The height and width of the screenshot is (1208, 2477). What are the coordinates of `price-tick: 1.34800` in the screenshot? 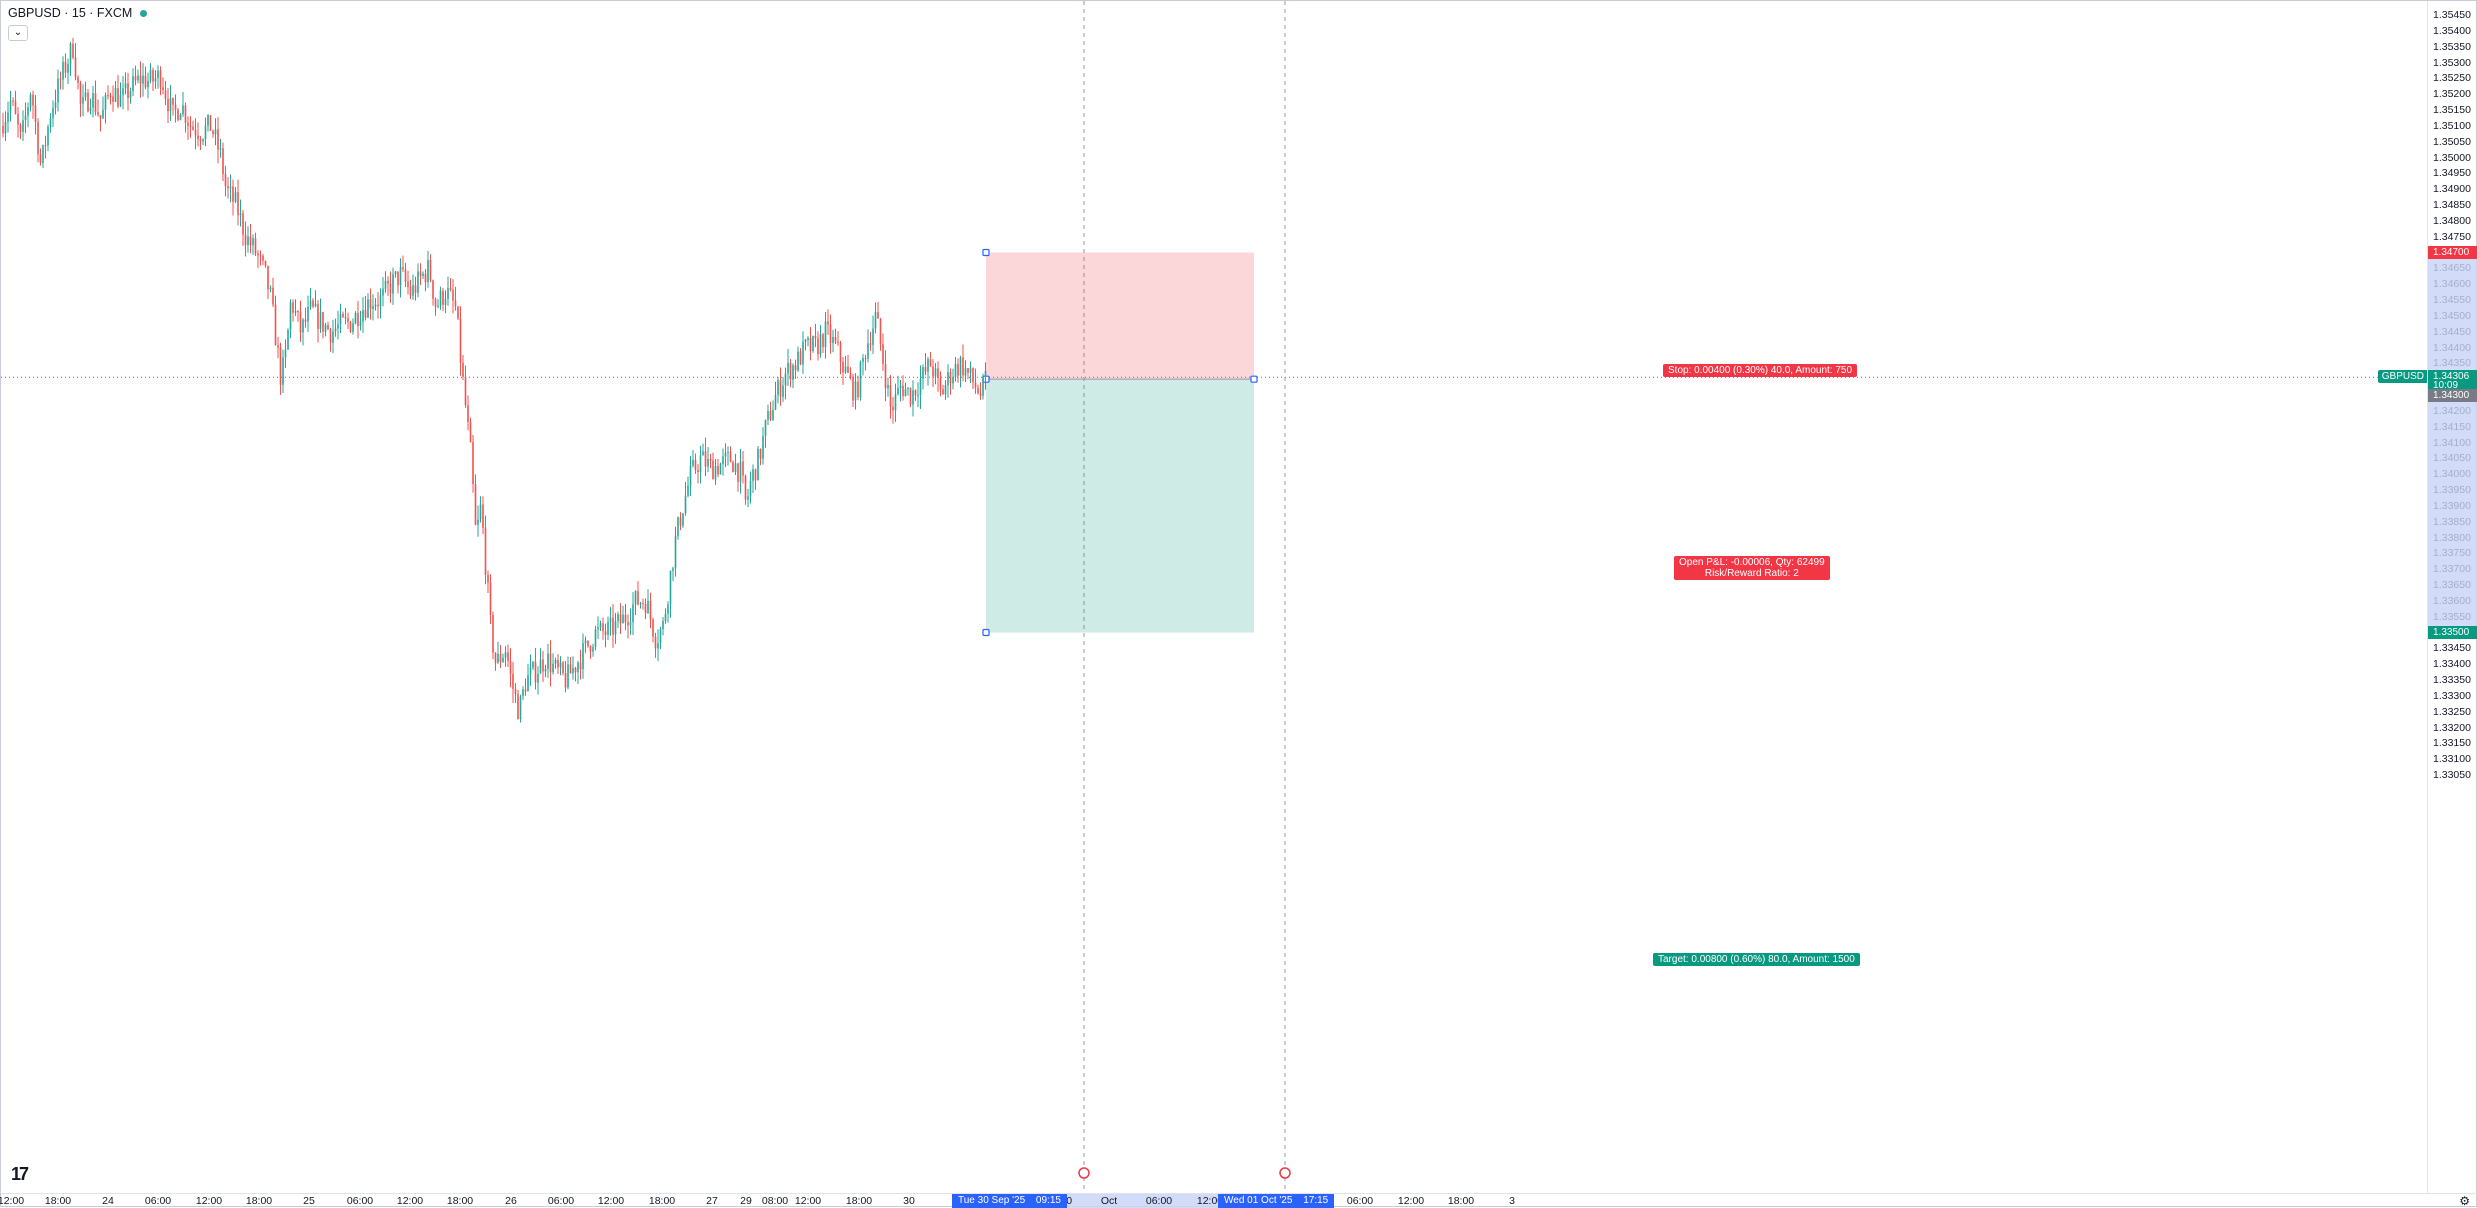 It's located at (2452, 220).